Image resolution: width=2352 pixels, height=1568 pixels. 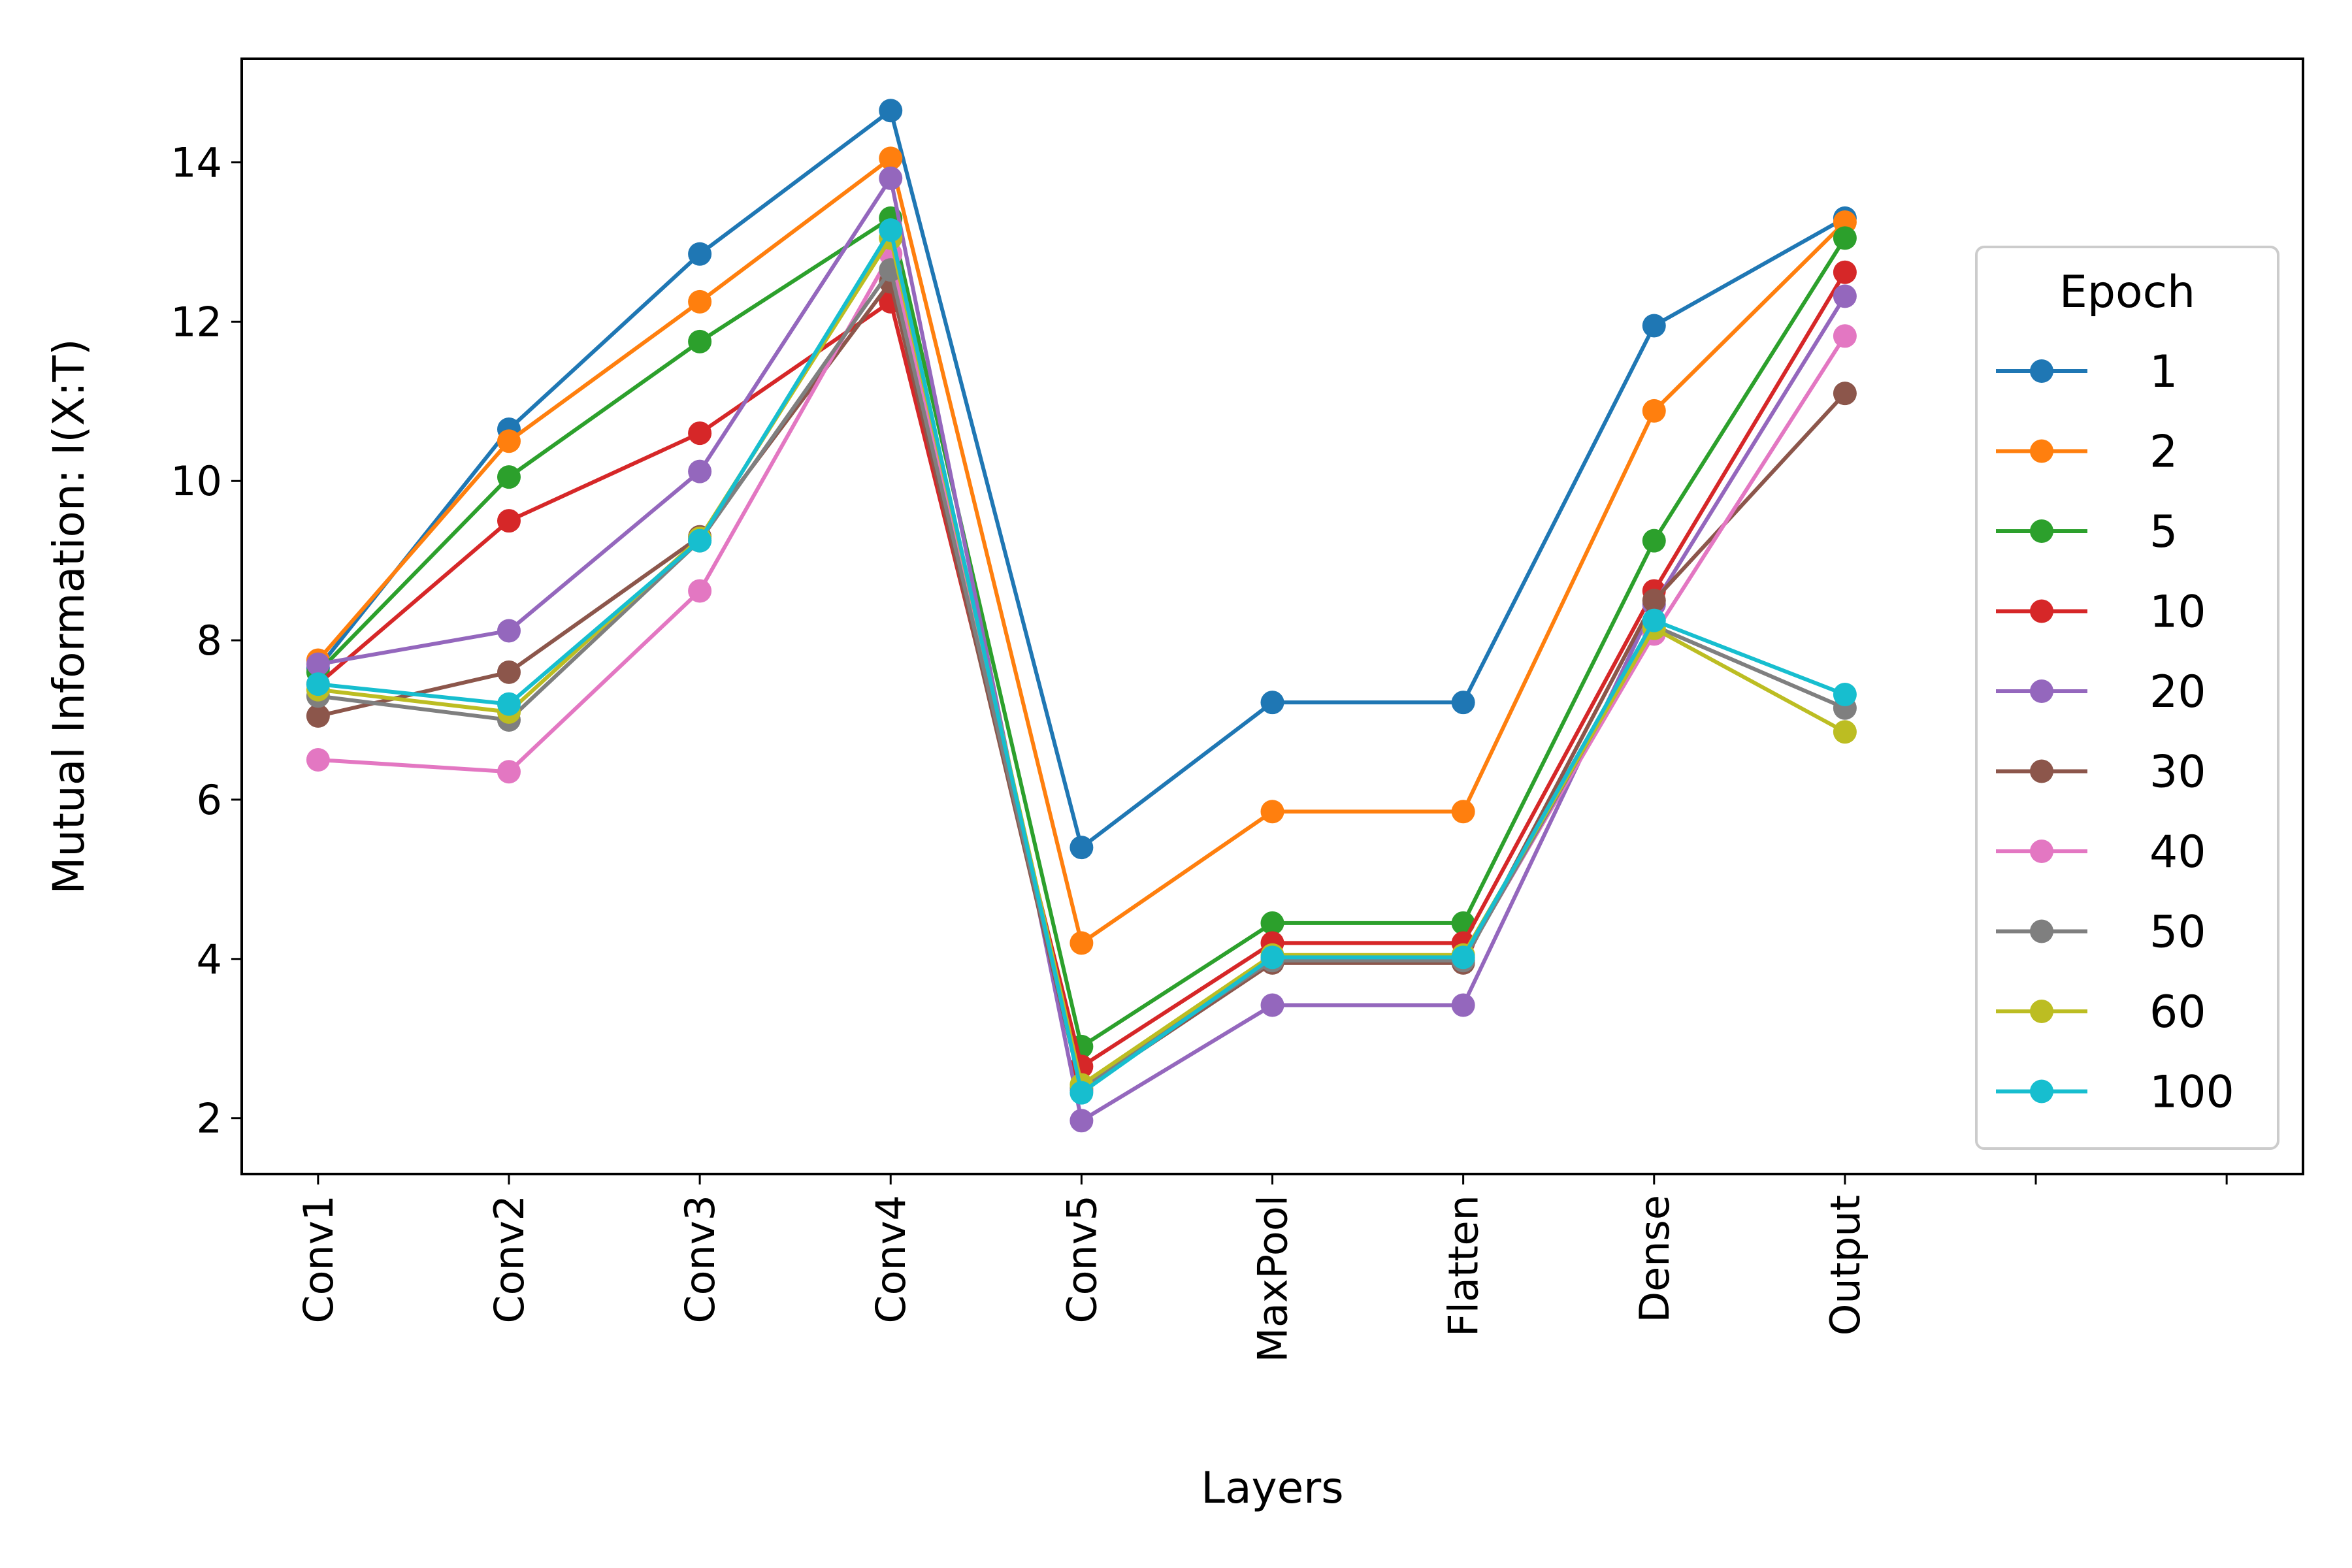 I want to click on legend: Epoch 1 2 5 10 20 30 40 50 60 100, so click(x=2127, y=698).